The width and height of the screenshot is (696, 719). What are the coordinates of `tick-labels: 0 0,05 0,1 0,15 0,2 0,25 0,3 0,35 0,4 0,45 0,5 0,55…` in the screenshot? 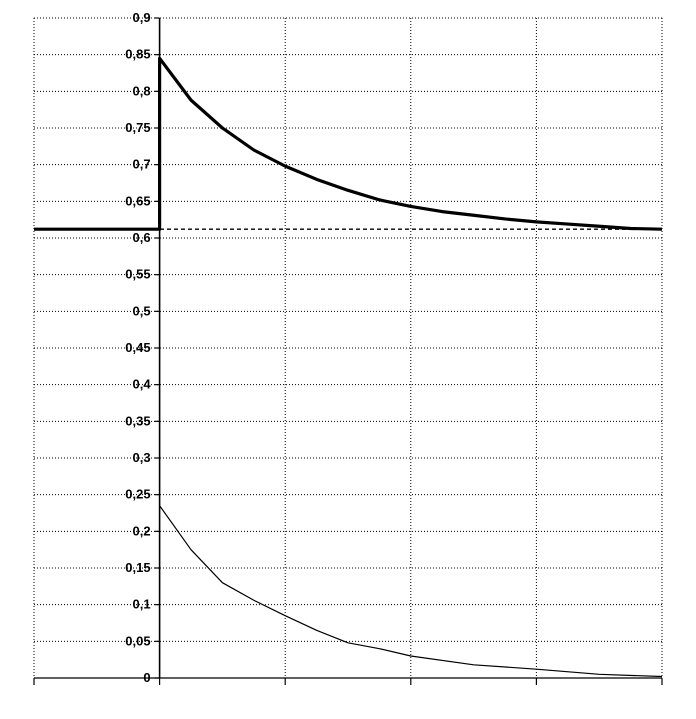 It's located at (138, 347).